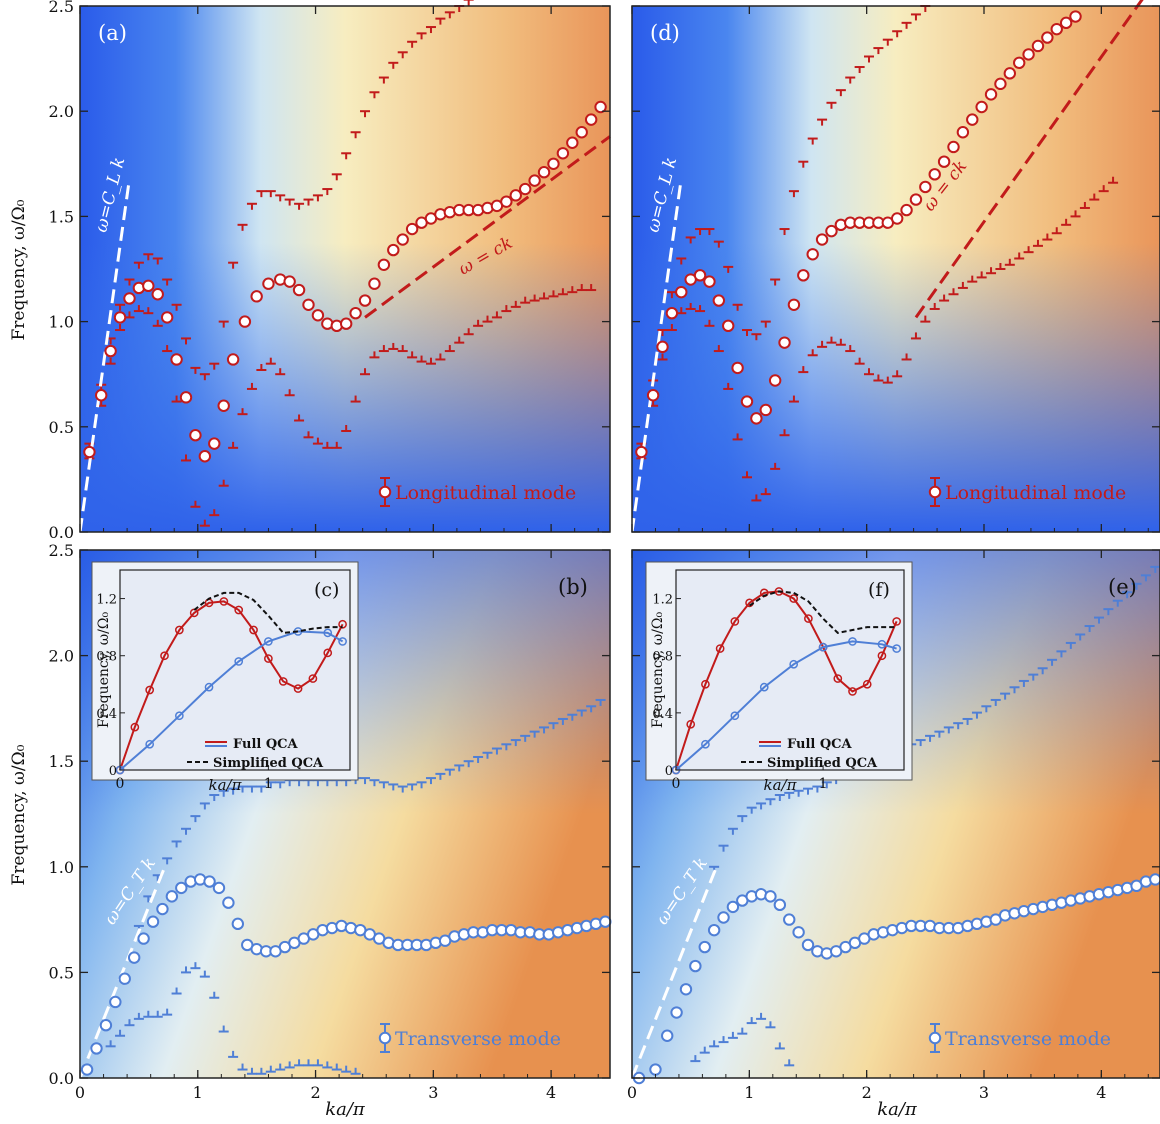 This screenshot has height=1124, width=1160. What do you see at coordinates (120, 784) in the screenshot?
I see `inset-x-tick-label: 0` at bounding box center [120, 784].